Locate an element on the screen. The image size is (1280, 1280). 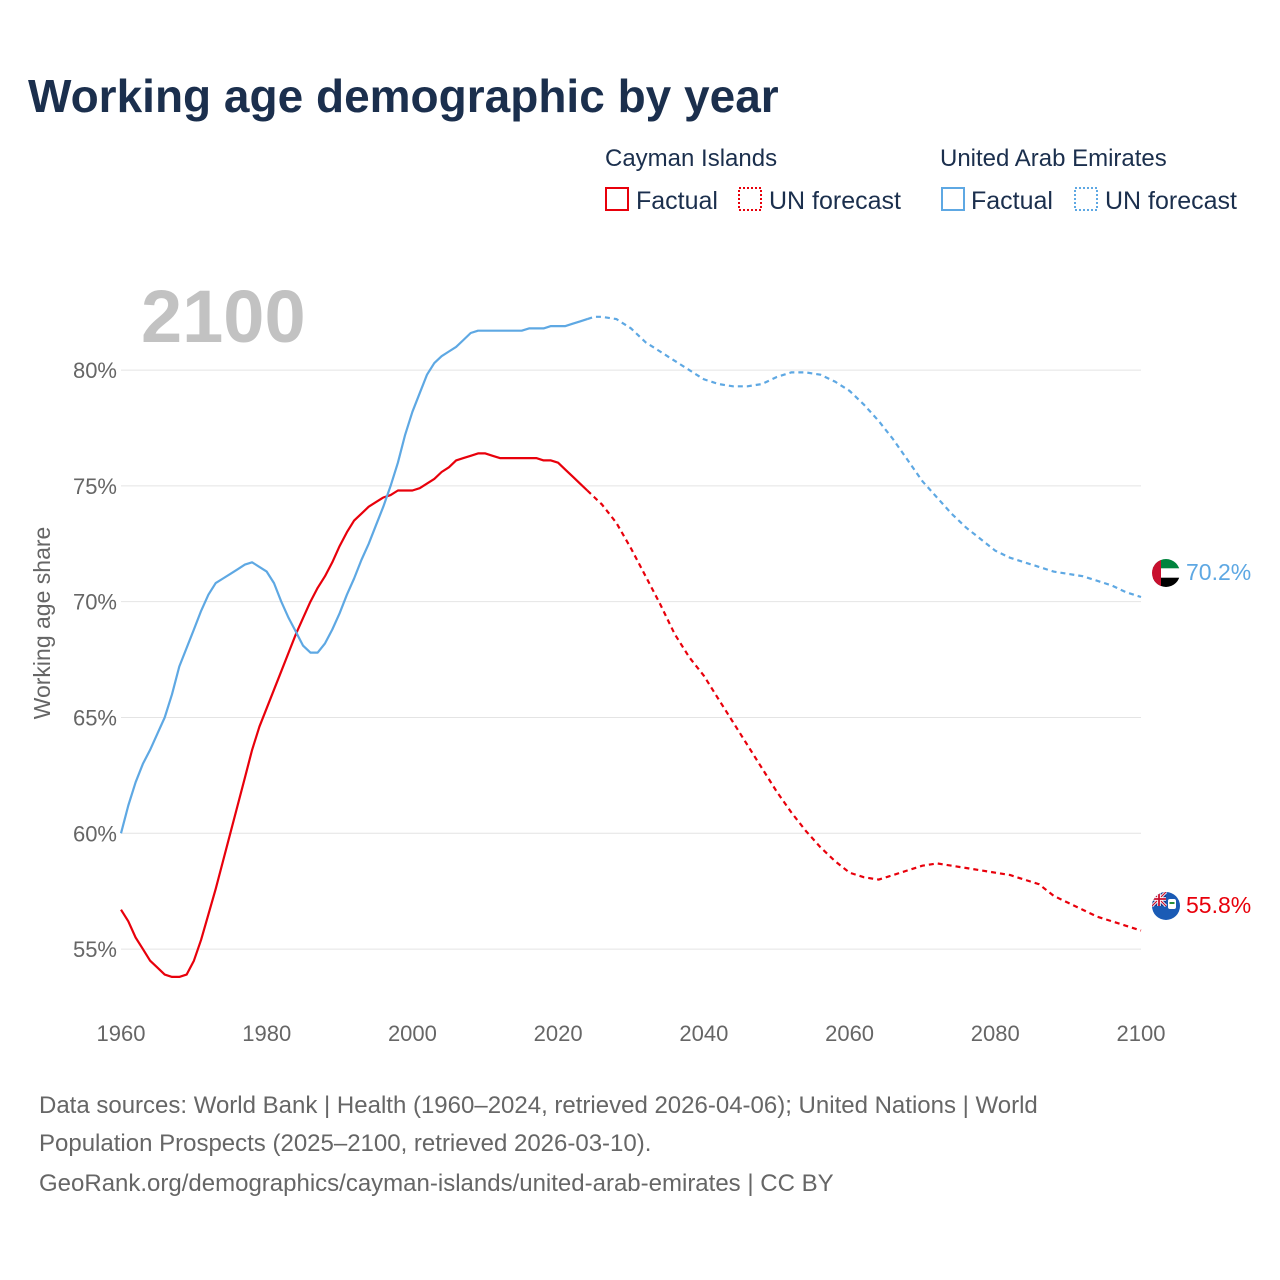
y-axis-label: Working age share is located at coordinates (42, 623).